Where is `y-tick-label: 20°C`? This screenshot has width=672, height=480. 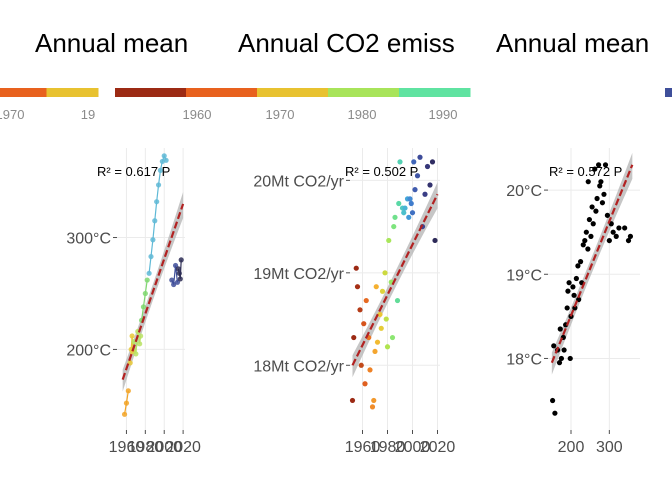 y-tick-label: 20°C is located at coordinates (524, 191).